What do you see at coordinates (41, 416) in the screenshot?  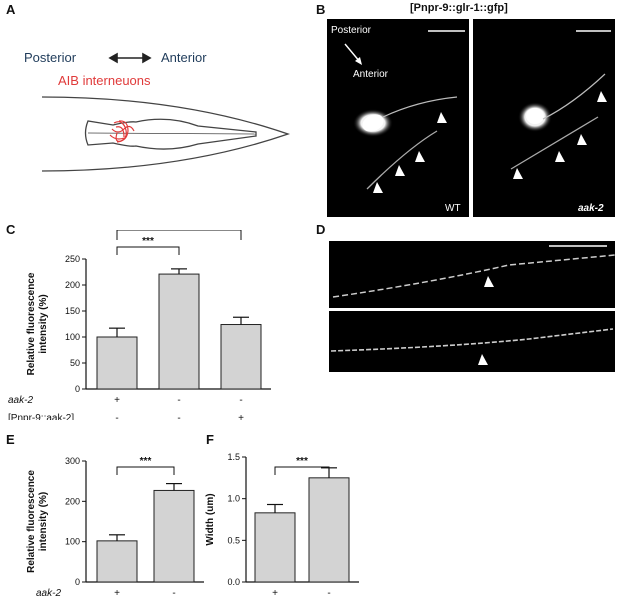 I see `genotype-row-label: [Pnpr-9::aak-2]` at bounding box center [41, 416].